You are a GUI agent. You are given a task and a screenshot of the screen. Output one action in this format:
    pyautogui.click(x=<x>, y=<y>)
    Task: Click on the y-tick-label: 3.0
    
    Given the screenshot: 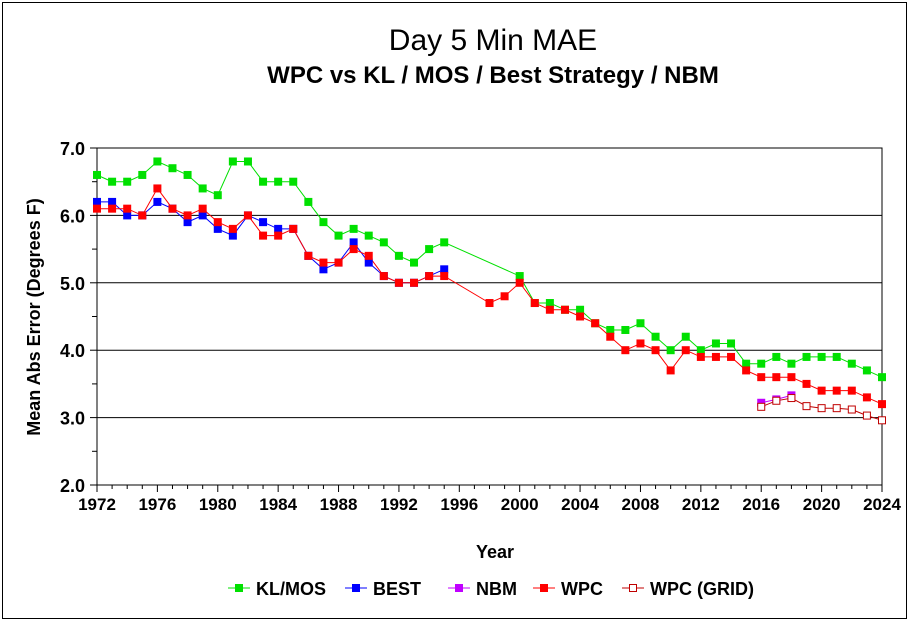 What is the action you would take?
    pyautogui.click(x=72, y=419)
    